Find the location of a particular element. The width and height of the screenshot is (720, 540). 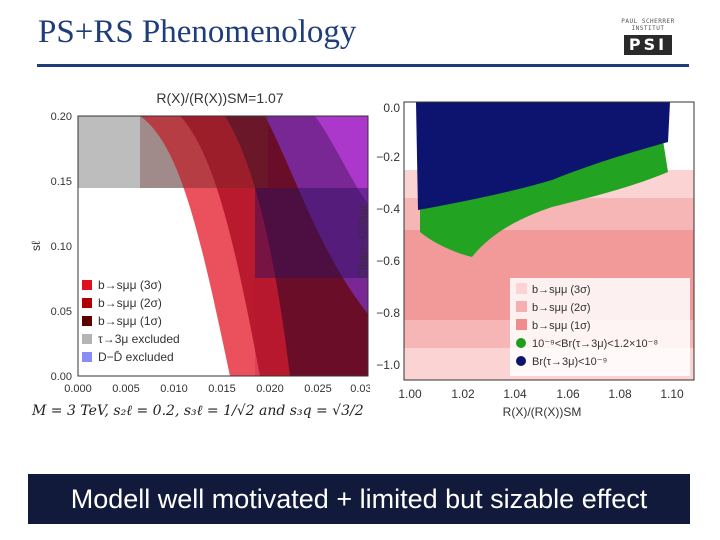

left-ytick-1: 0.15 is located at coordinates (61, 182).